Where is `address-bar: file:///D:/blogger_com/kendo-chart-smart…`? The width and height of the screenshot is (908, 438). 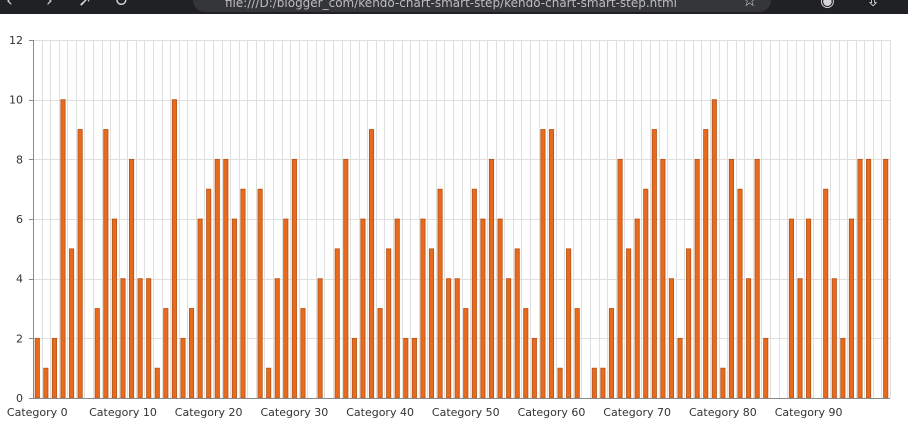 address-bar: file:///D:/blogger_com/kendo-chart-smart… is located at coordinates (482, 6).